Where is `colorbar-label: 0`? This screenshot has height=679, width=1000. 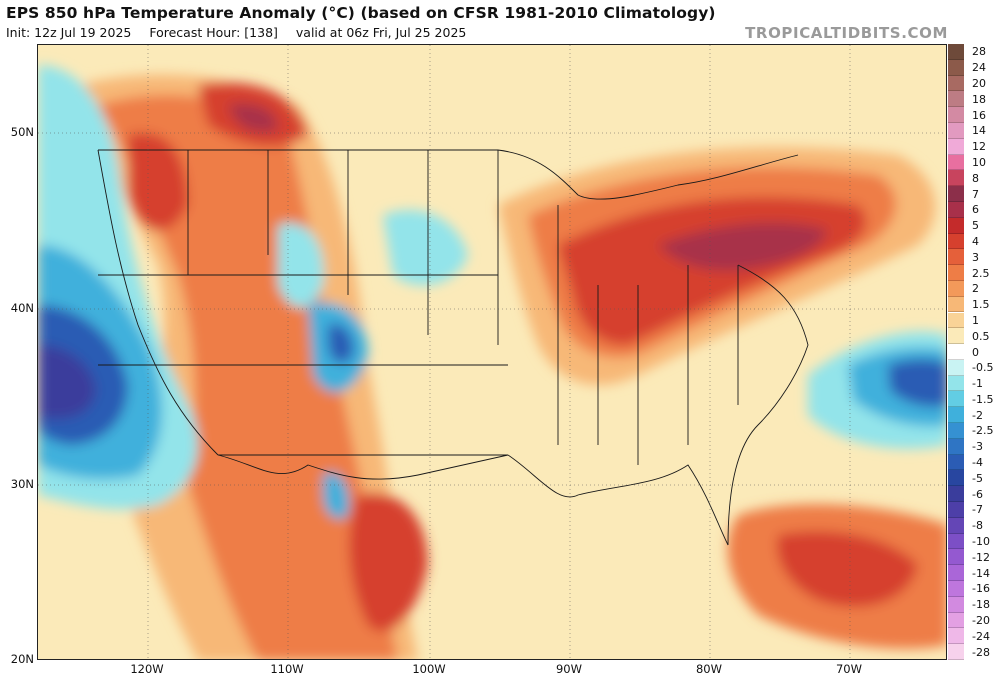 colorbar-label: 0 is located at coordinates (975, 352).